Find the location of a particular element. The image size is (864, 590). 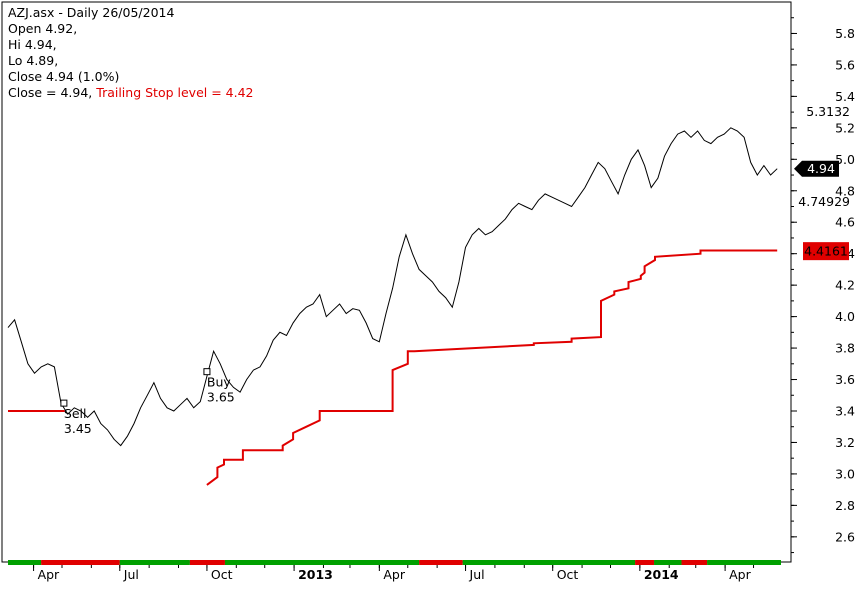

y-tick-label: 4.0 is located at coordinates (845, 316).